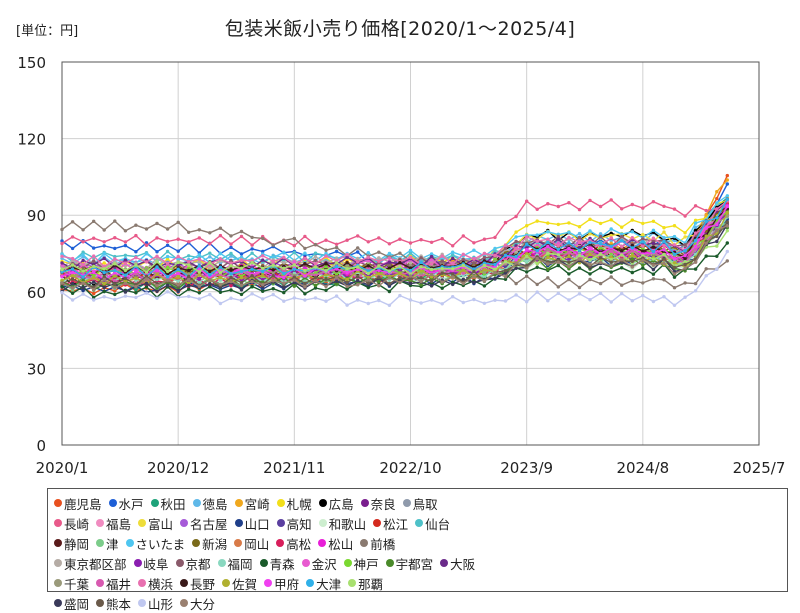  What do you see at coordinates (131, 504) in the screenshot?
I see `legend-label: 水戸` at bounding box center [131, 504].